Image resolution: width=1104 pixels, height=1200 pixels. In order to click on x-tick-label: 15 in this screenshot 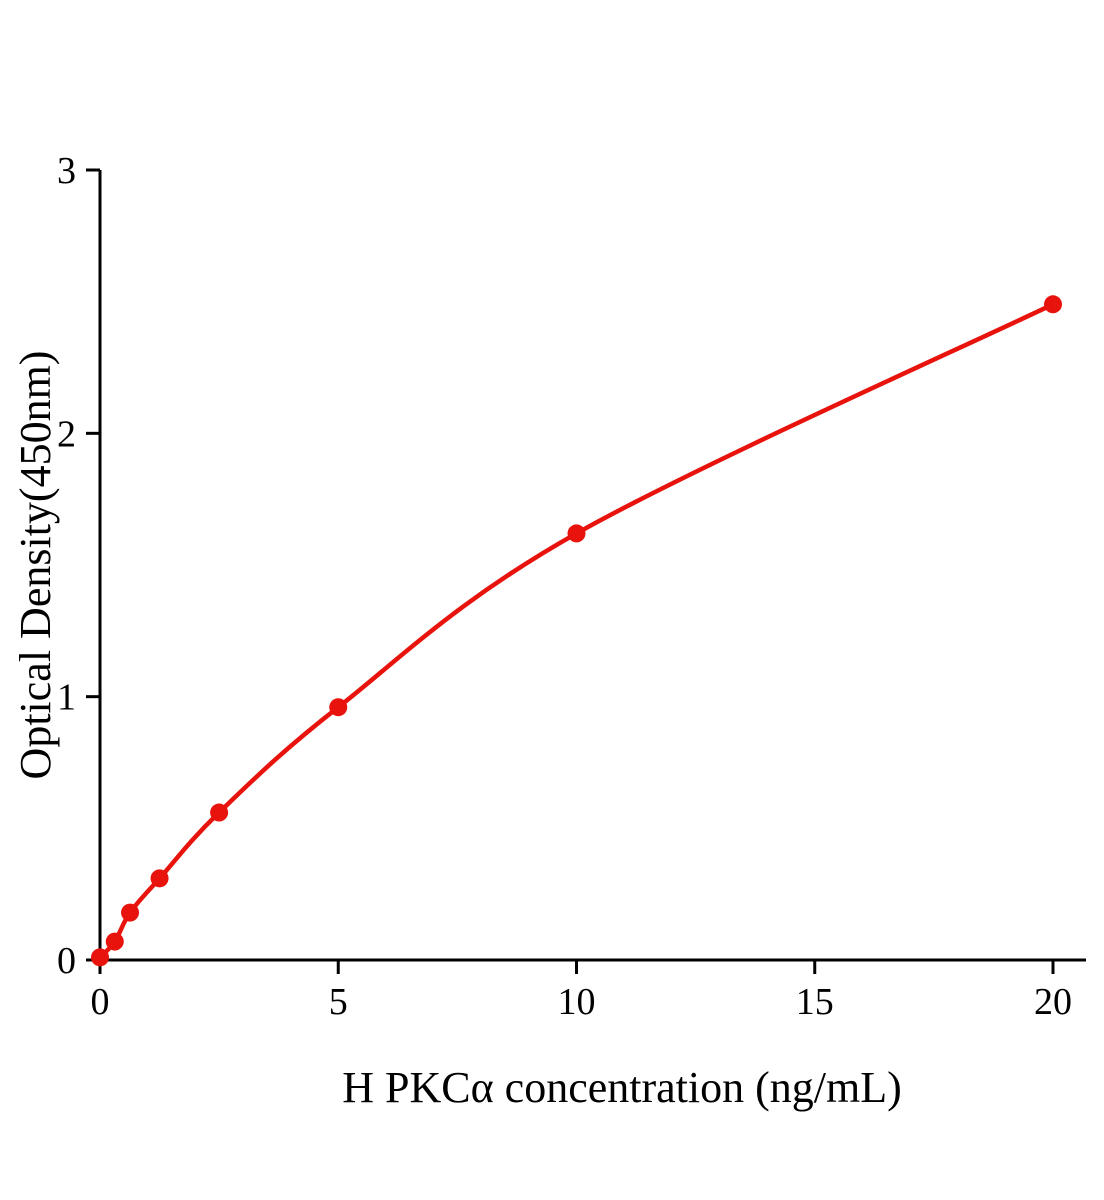, I will do `click(815, 1002)`.